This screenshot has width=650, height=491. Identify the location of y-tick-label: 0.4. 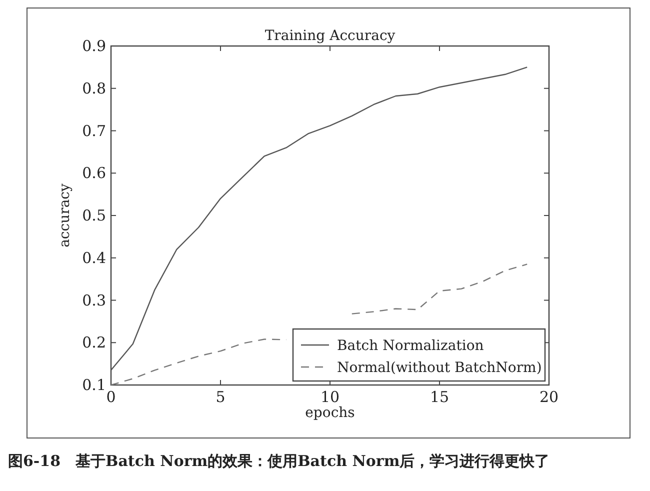
(94, 257).